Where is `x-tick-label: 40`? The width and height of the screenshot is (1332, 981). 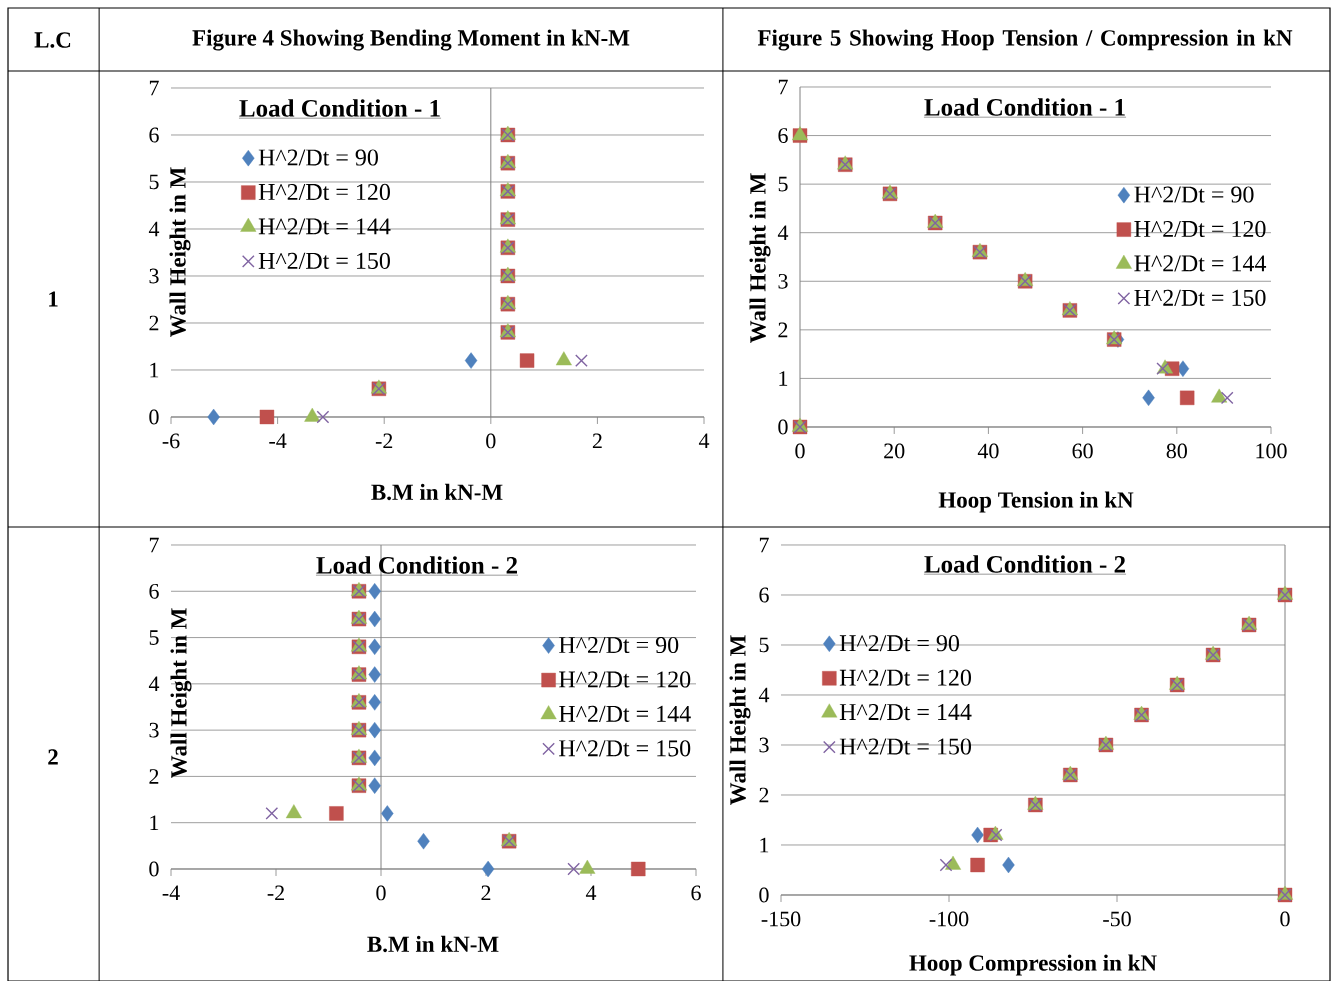 x-tick-label: 40 is located at coordinates (988, 451).